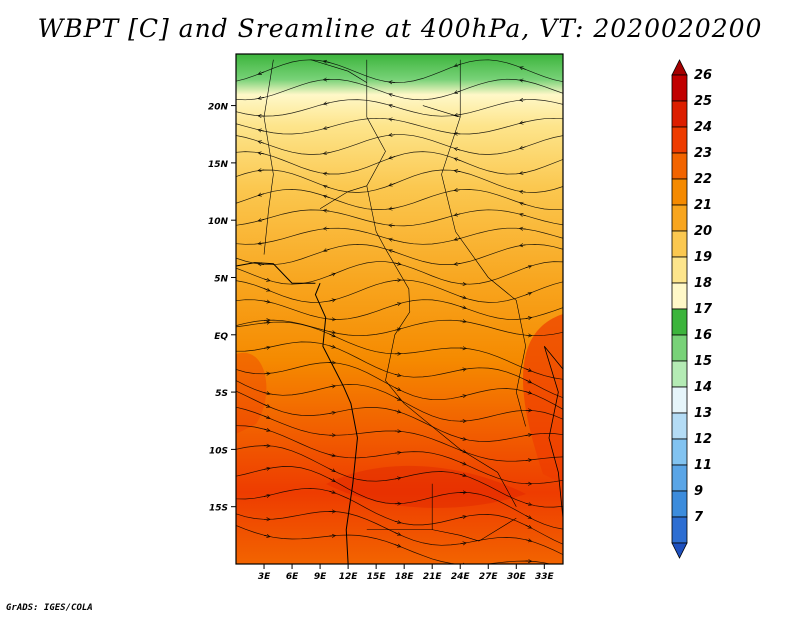 The image size is (800, 618). Describe the element at coordinates (703, 439) in the screenshot. I see `colorbar-label: 12` at that location.